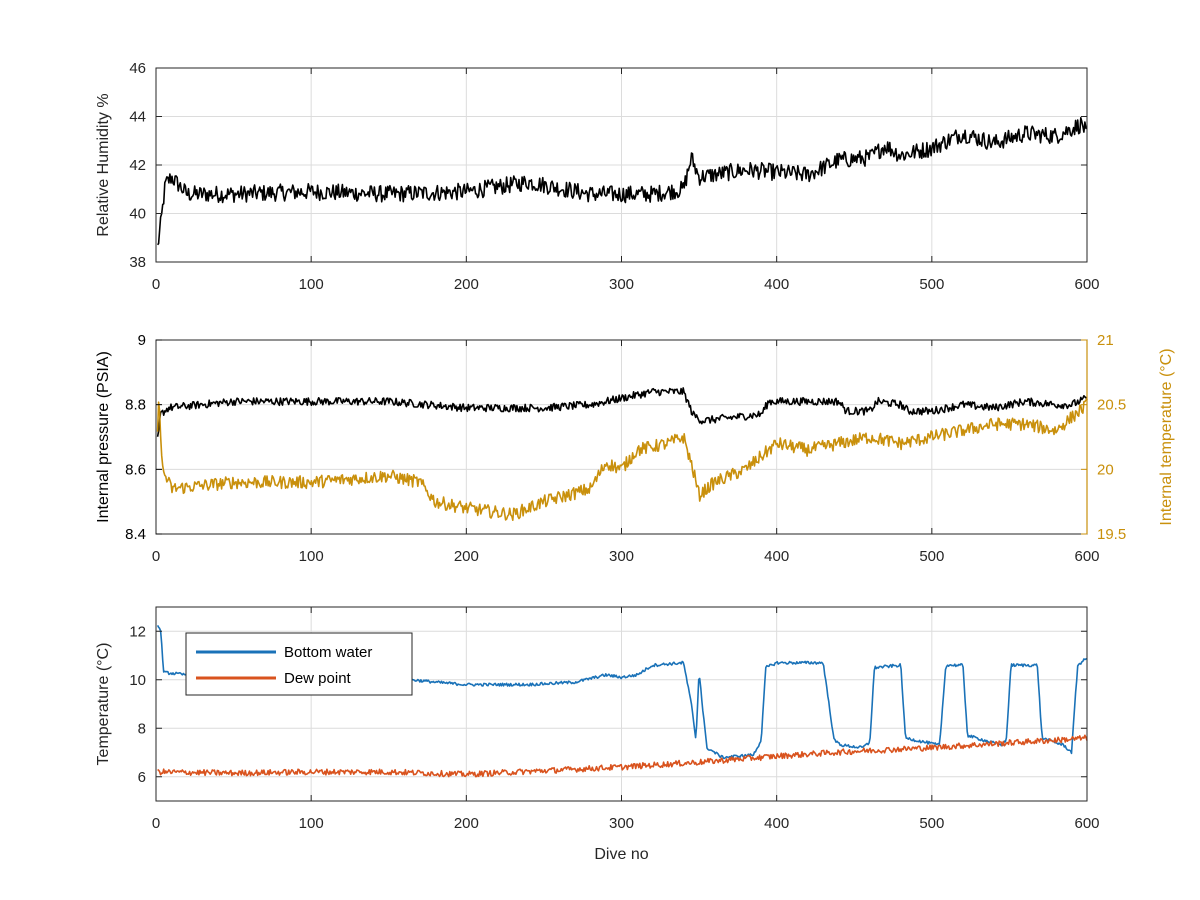 The width and height of the screenshot is (1200, 900). What do you see at coordinates (137, 117) in the screenshot?
I see `y-tick-label: 44` at bounding box center [137, 117].